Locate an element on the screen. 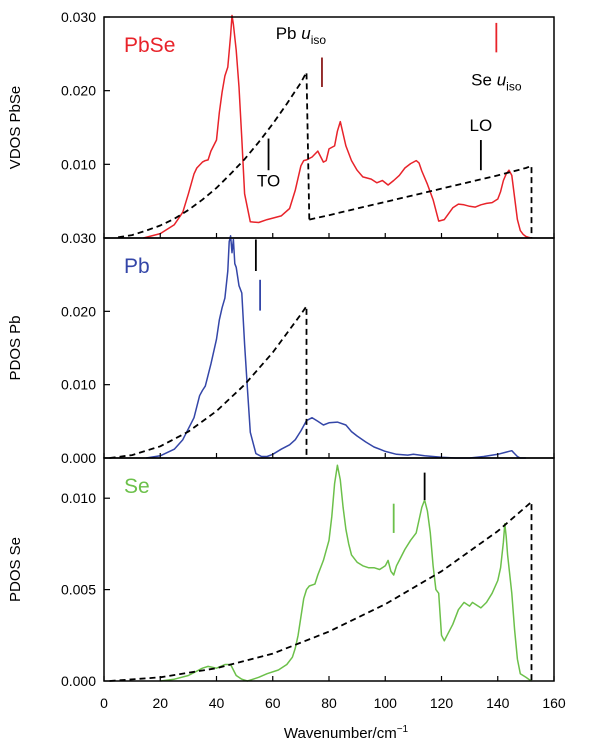  y-tick-label-1-2: 0.020 is located at coordinates (78, 91).